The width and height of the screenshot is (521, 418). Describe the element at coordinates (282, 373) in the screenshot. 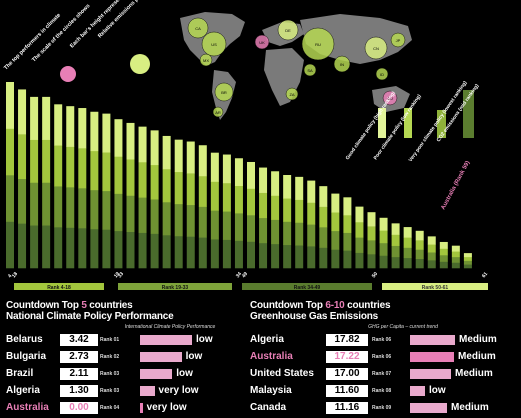

I see `country-name: United States` at that location.